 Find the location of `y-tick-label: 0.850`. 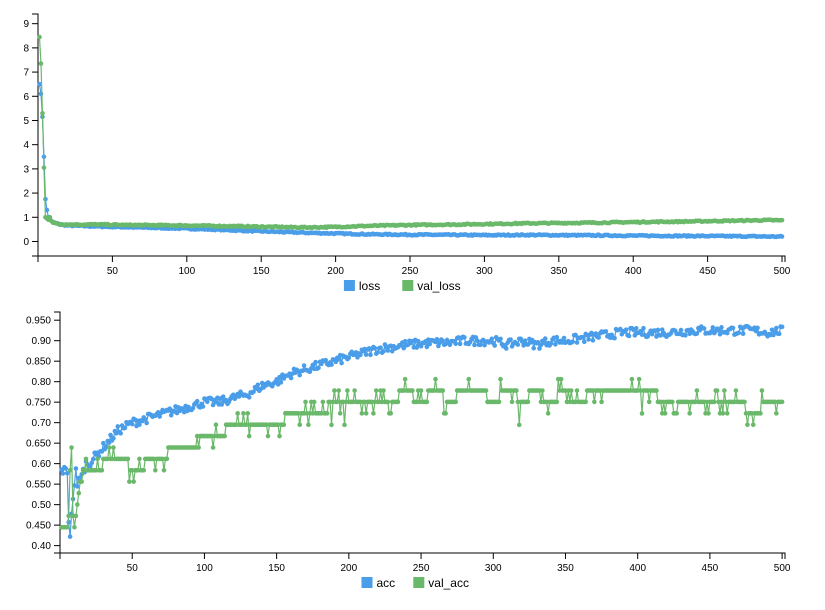

y-tick-label: 0.850 is located at coordinates (38, 362).